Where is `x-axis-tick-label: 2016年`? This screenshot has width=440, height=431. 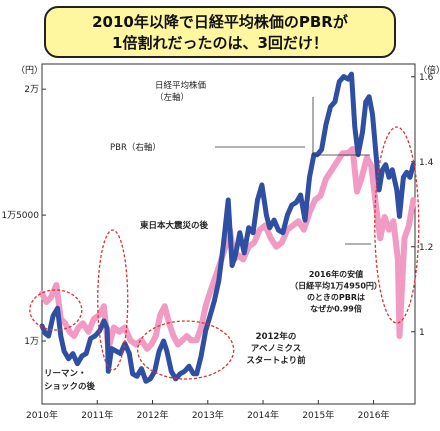
x-axis-tick-label: 2016年 is located at coordinates (374, 415).